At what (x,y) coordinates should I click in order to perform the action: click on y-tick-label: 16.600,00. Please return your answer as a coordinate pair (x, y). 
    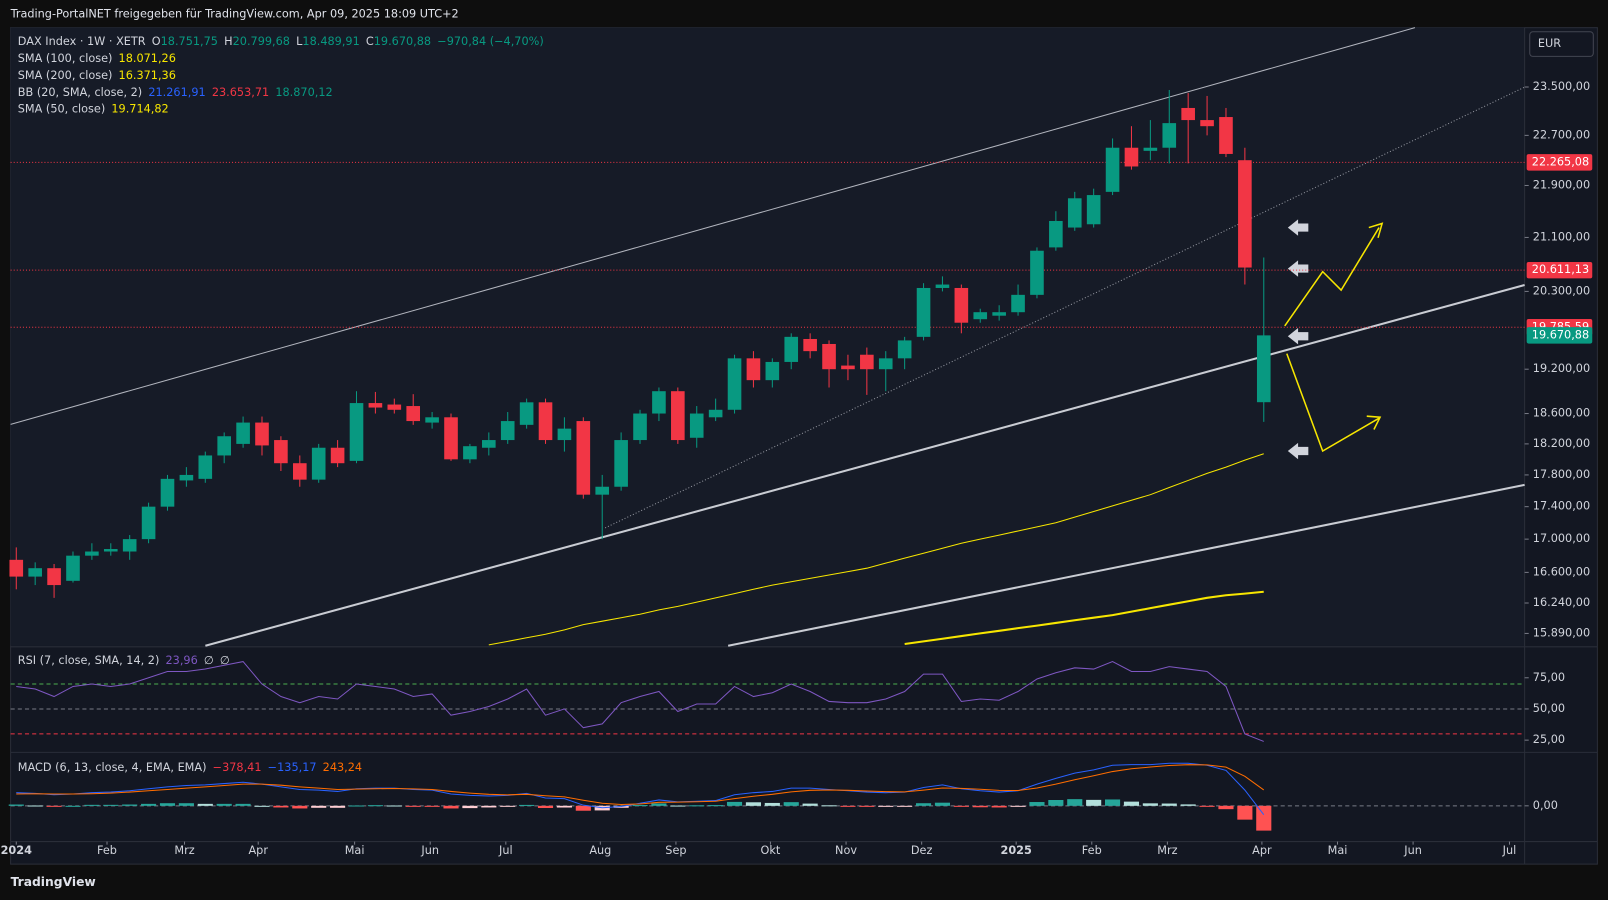
    Looking at the image, I should click on (1561, 571).